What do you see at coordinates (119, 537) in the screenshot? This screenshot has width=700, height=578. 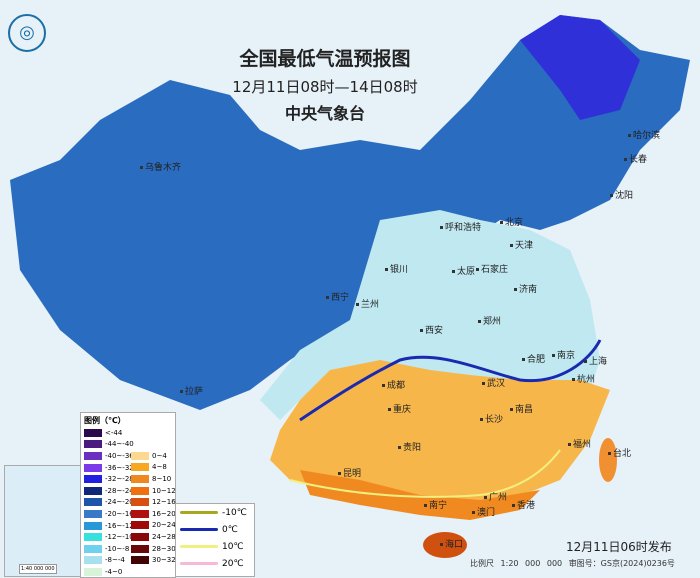 I see `legend-label: -12~-10` at bounding box center [119, 537].